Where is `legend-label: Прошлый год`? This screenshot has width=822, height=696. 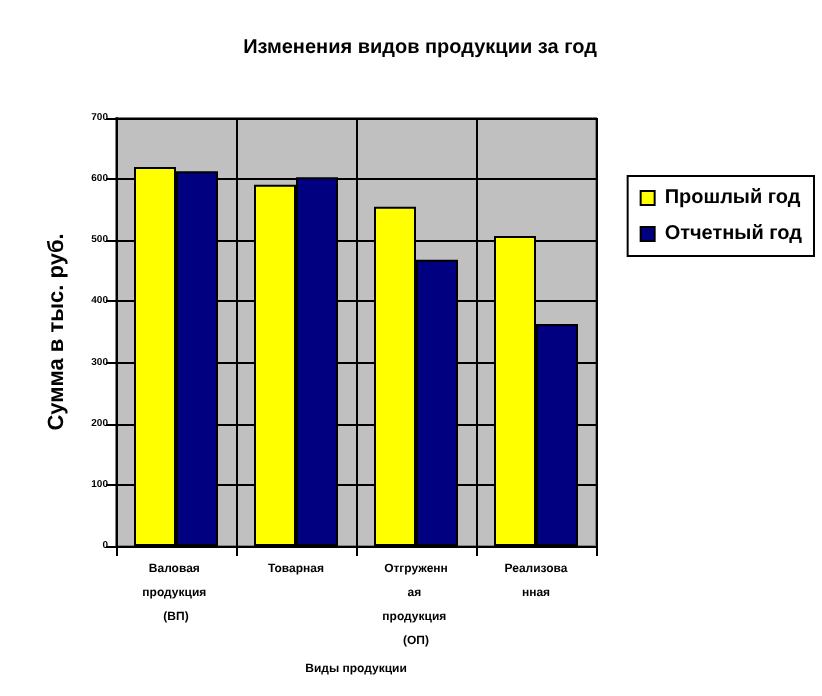 legend-label: Прошлый год is located at coordinates (733, 198).